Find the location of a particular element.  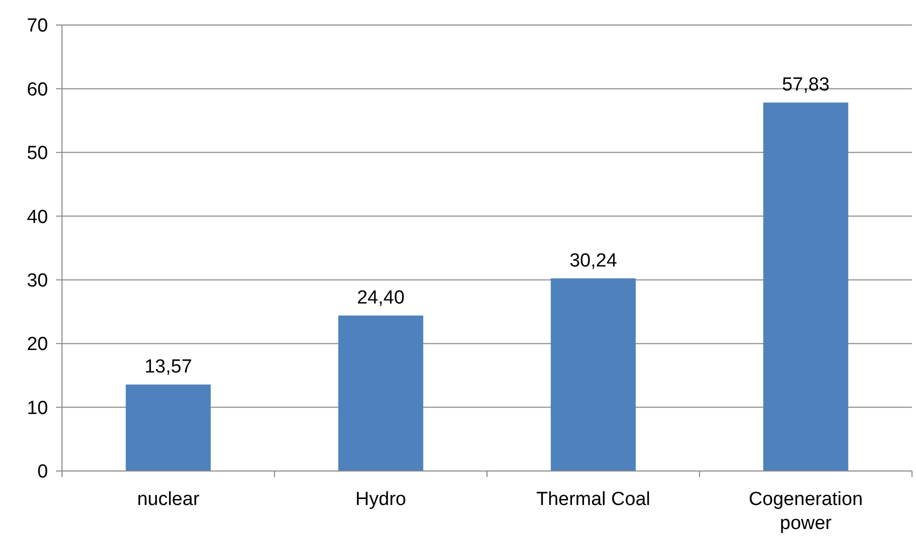

y-tick-label: 40 is located at coordinates (37, 217).